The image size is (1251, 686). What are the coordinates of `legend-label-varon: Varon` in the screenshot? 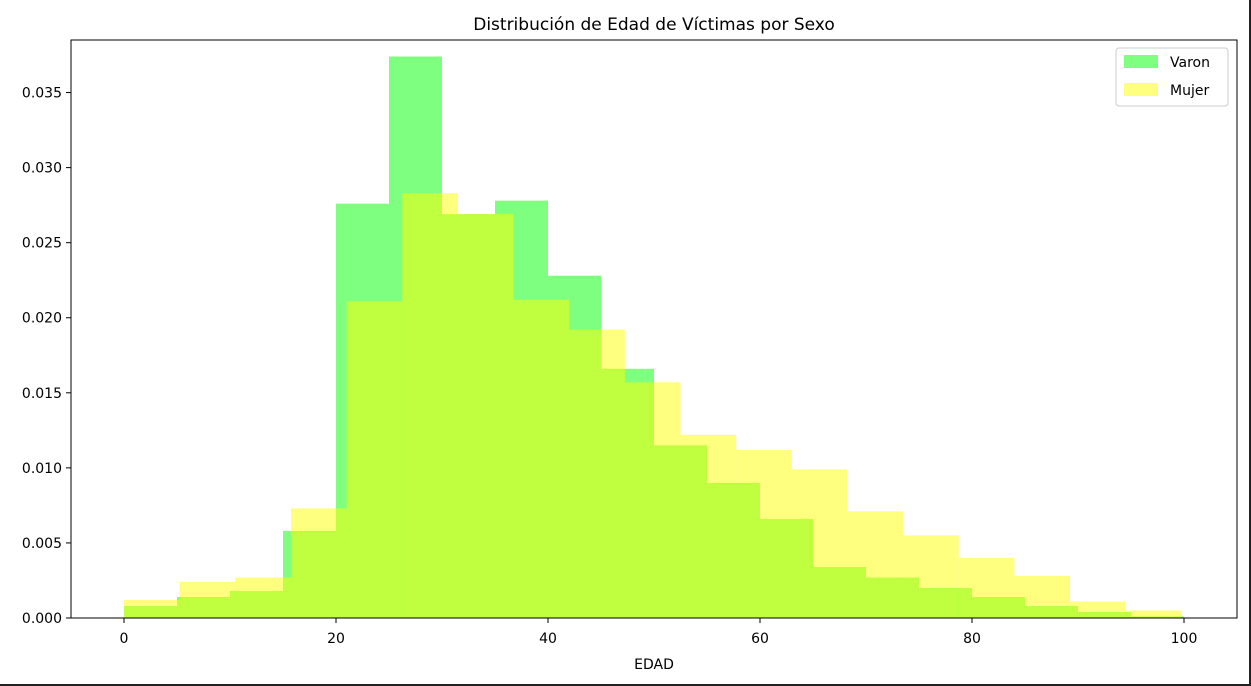 It's located at (1190, 63).